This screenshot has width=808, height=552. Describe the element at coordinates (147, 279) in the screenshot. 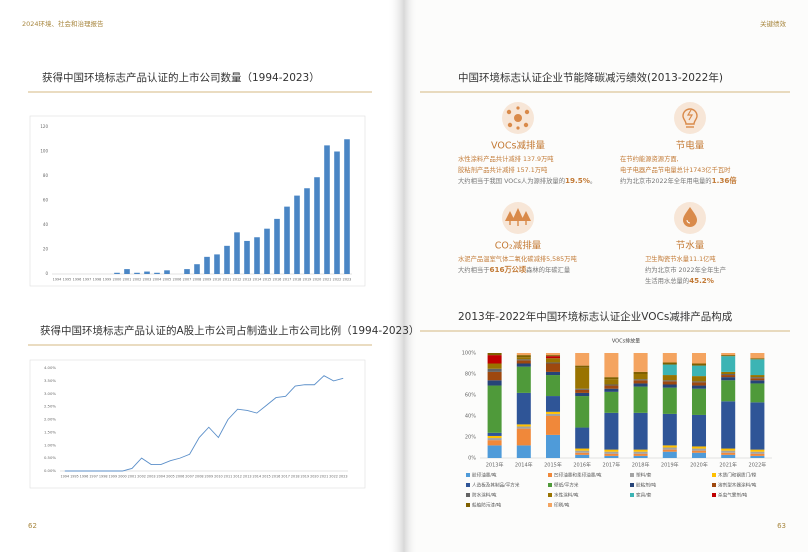

I see `x-tick-label: 2003` at that location.